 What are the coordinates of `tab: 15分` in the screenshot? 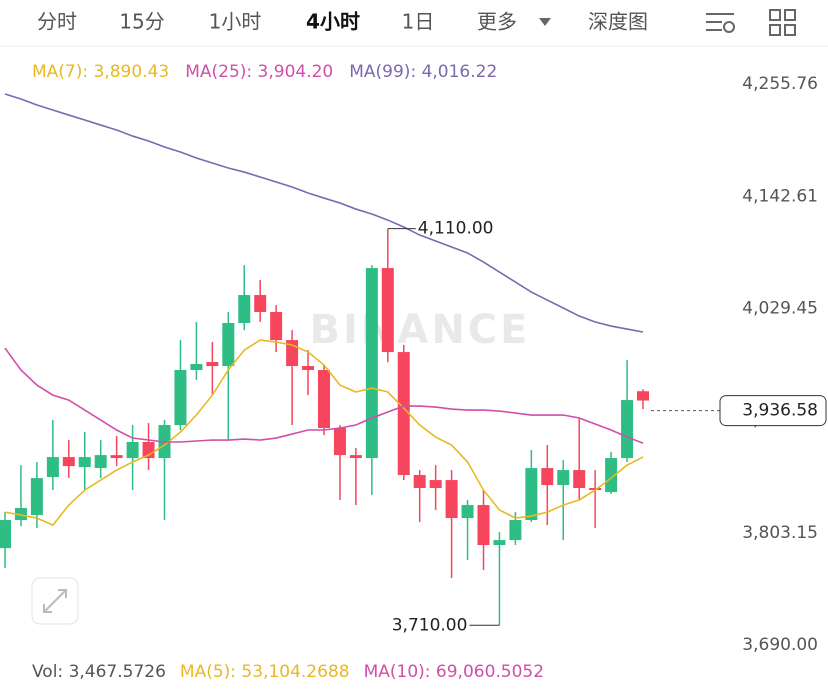 It's located at (141, 22).